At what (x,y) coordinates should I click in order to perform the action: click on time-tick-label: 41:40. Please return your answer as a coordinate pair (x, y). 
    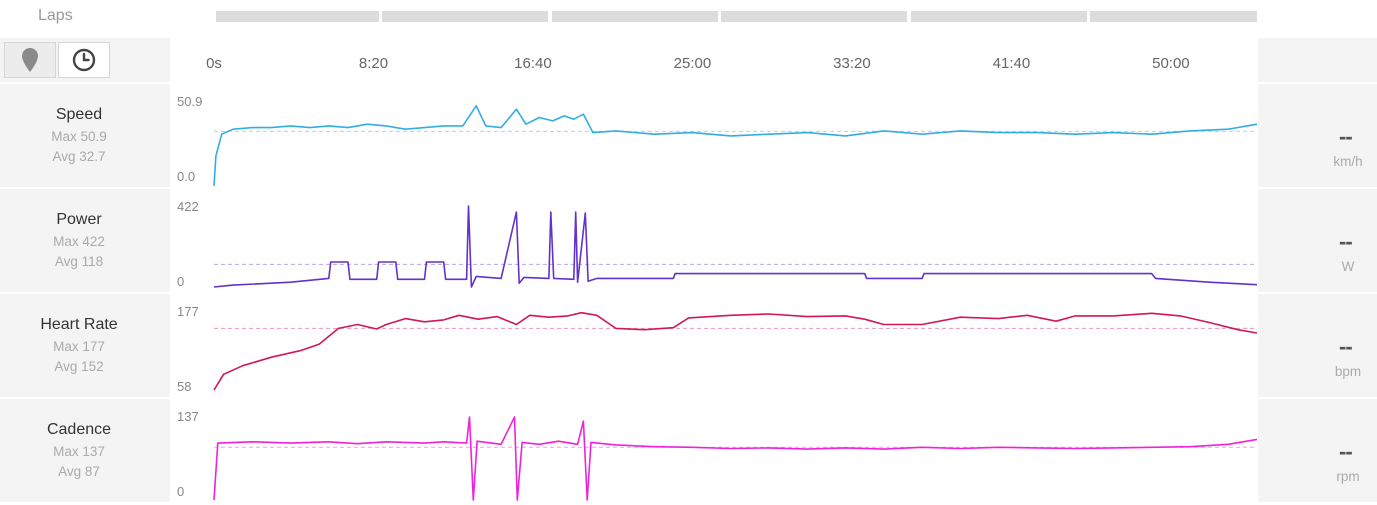
    Looking at the image, I should click on (1011, 63).